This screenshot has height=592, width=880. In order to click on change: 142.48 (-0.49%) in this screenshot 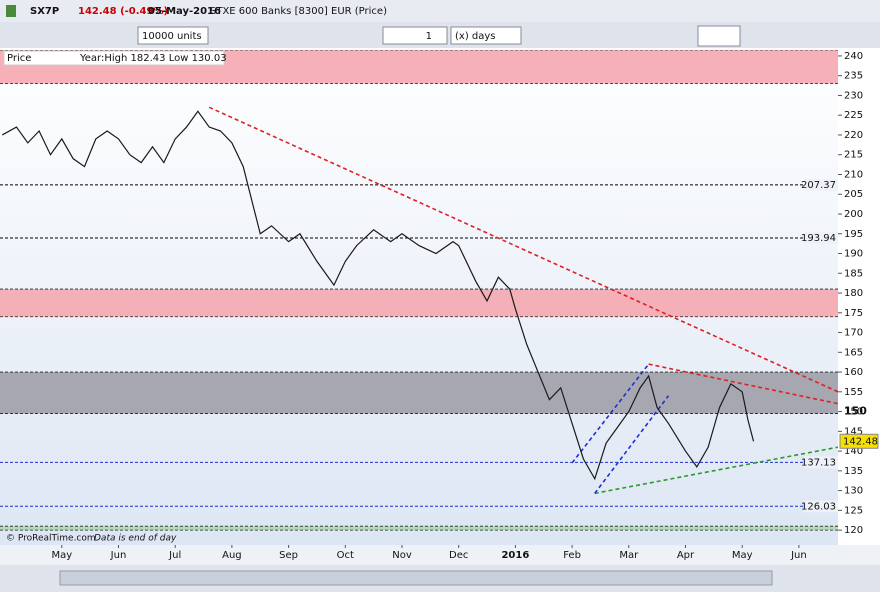, I will do `click(123, 11)`.